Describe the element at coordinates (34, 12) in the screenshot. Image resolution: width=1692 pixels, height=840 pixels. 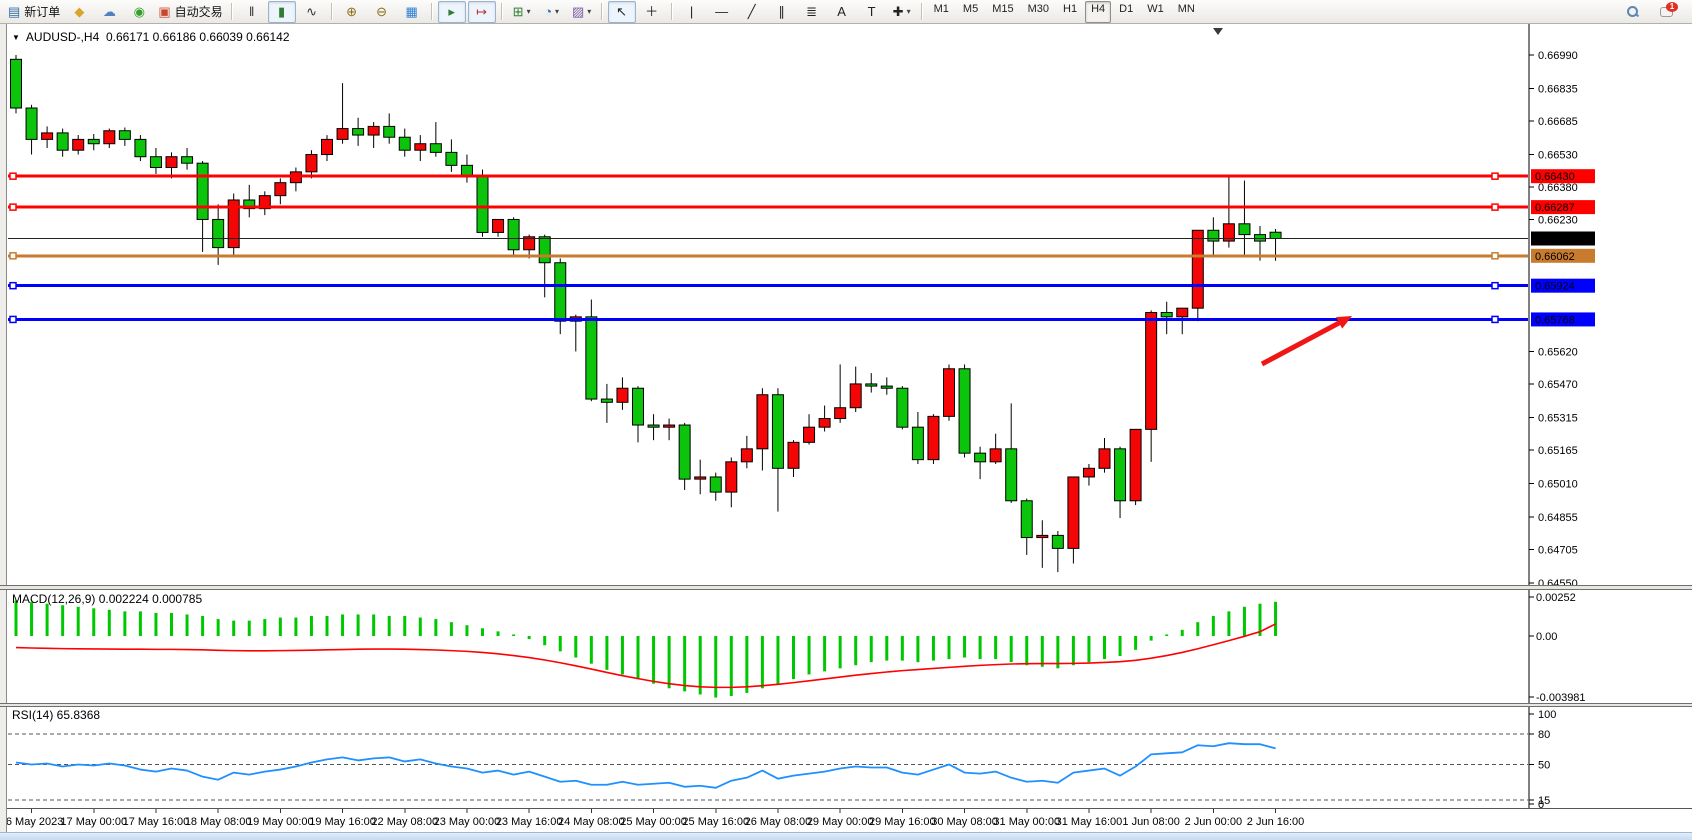
I see `new-order-button: ▤ 新订单` at that location.